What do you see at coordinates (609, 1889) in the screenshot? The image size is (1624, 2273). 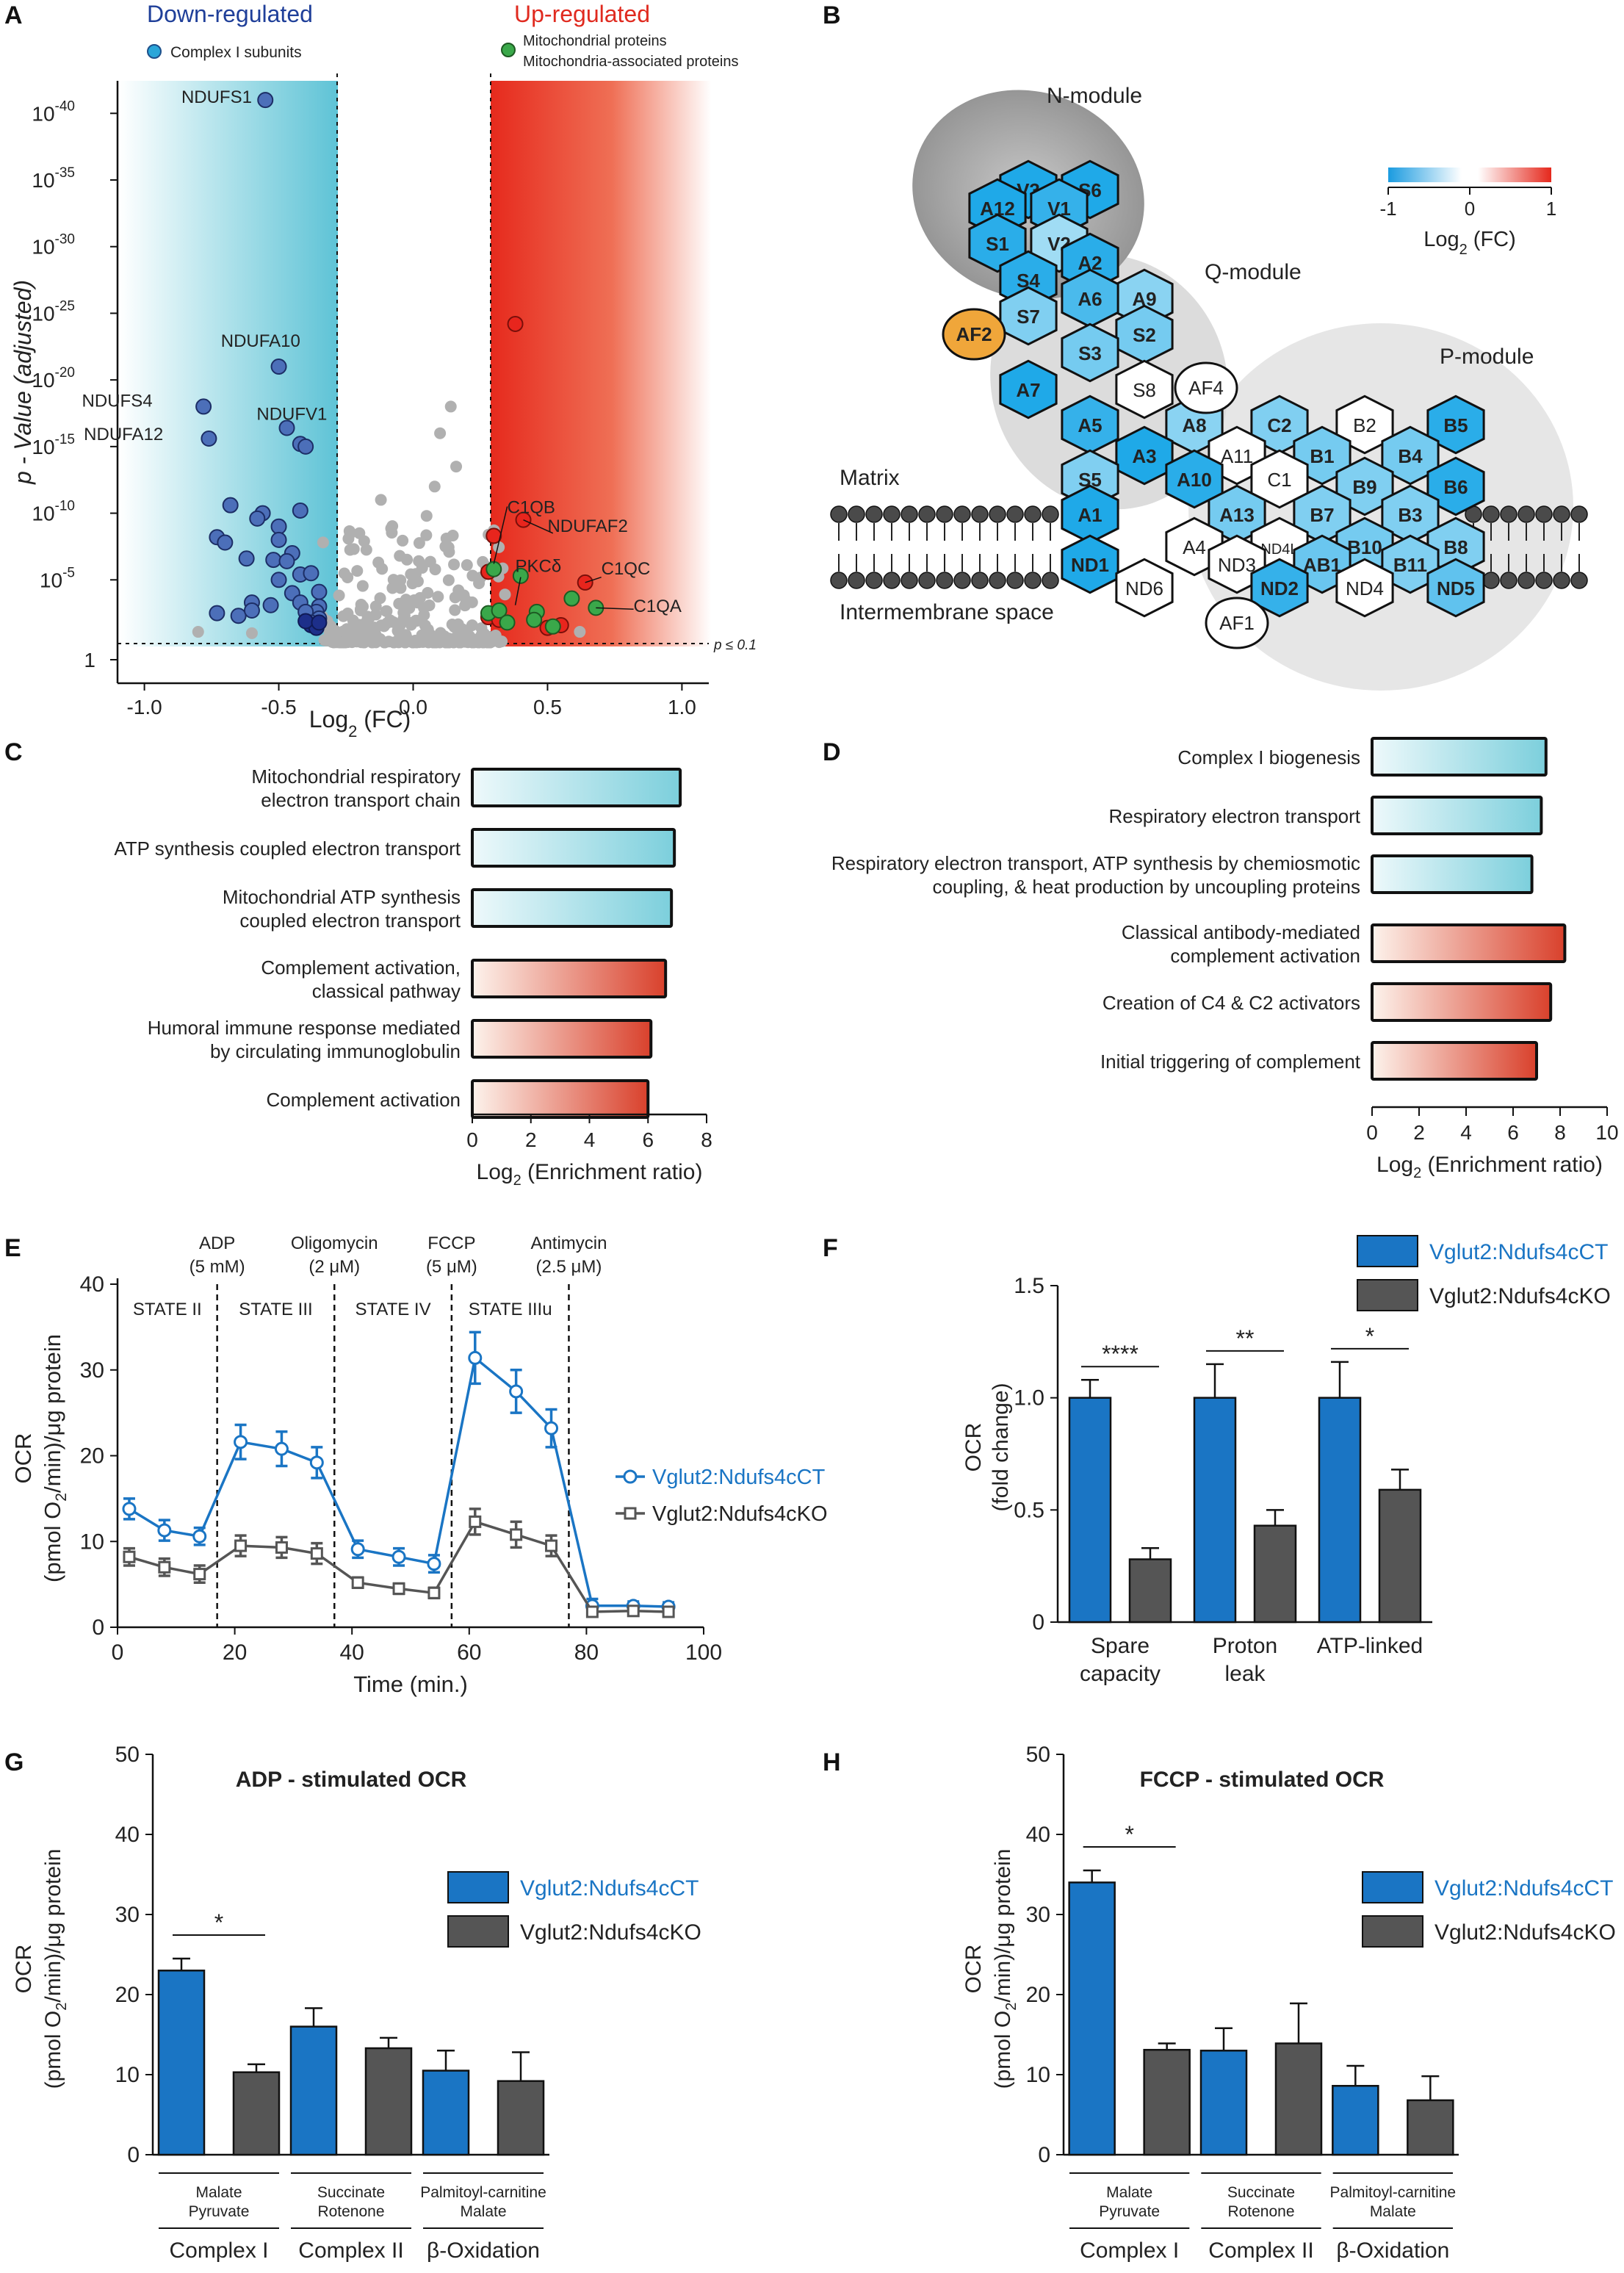 I see `legend-label-ct: Vglut2:Ndufs4cCT` at bounding box center [609, 1889].